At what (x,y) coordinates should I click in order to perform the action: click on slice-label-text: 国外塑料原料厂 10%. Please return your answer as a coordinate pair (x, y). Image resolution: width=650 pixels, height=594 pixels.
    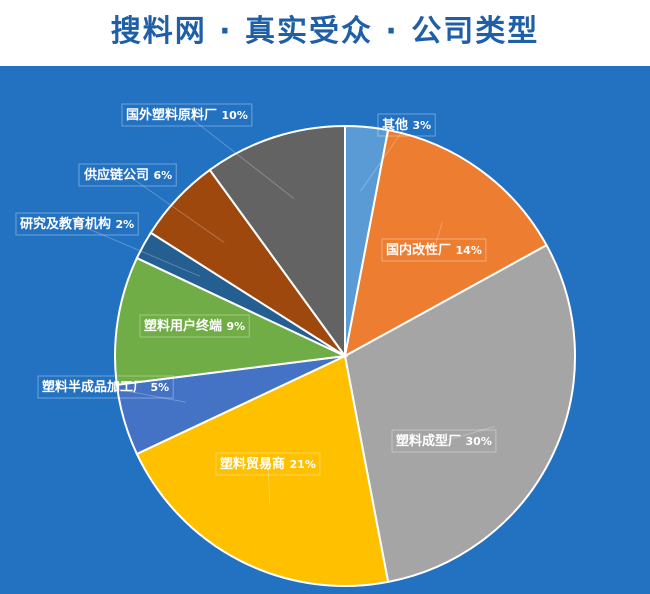
    Looking at the image, I should click on (187, 115).